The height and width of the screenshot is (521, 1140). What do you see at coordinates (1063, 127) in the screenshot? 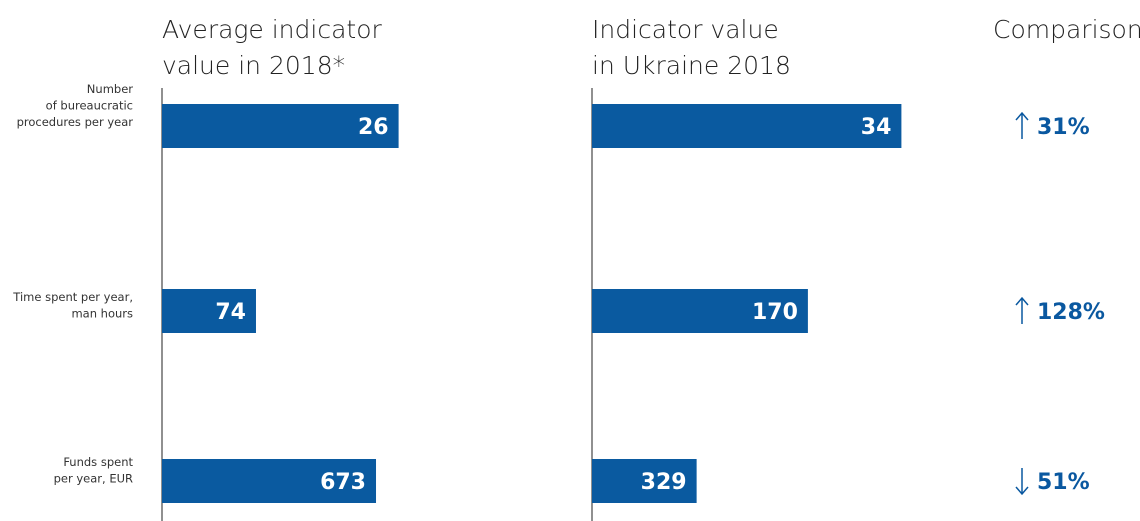
I see `comparison-value: 31%` at bounding box center [1063, 127].